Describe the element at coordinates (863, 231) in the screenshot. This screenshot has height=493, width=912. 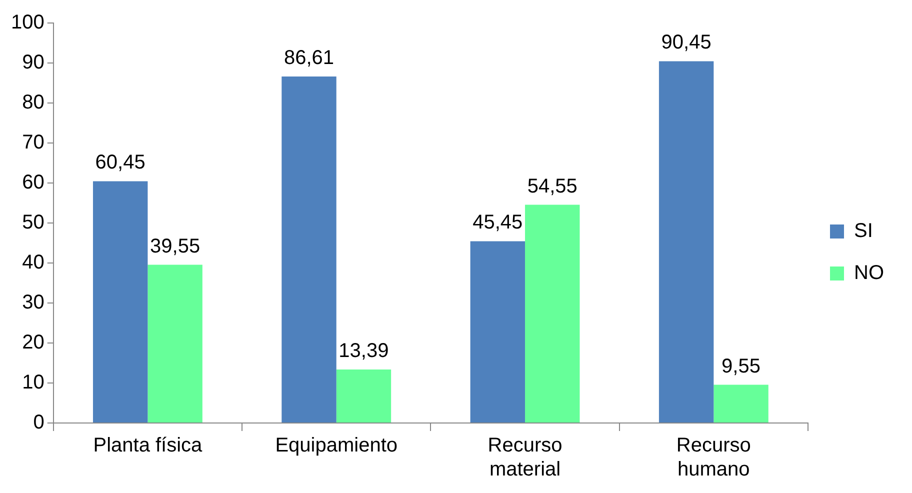
I see `legend-label: SI` at that location.